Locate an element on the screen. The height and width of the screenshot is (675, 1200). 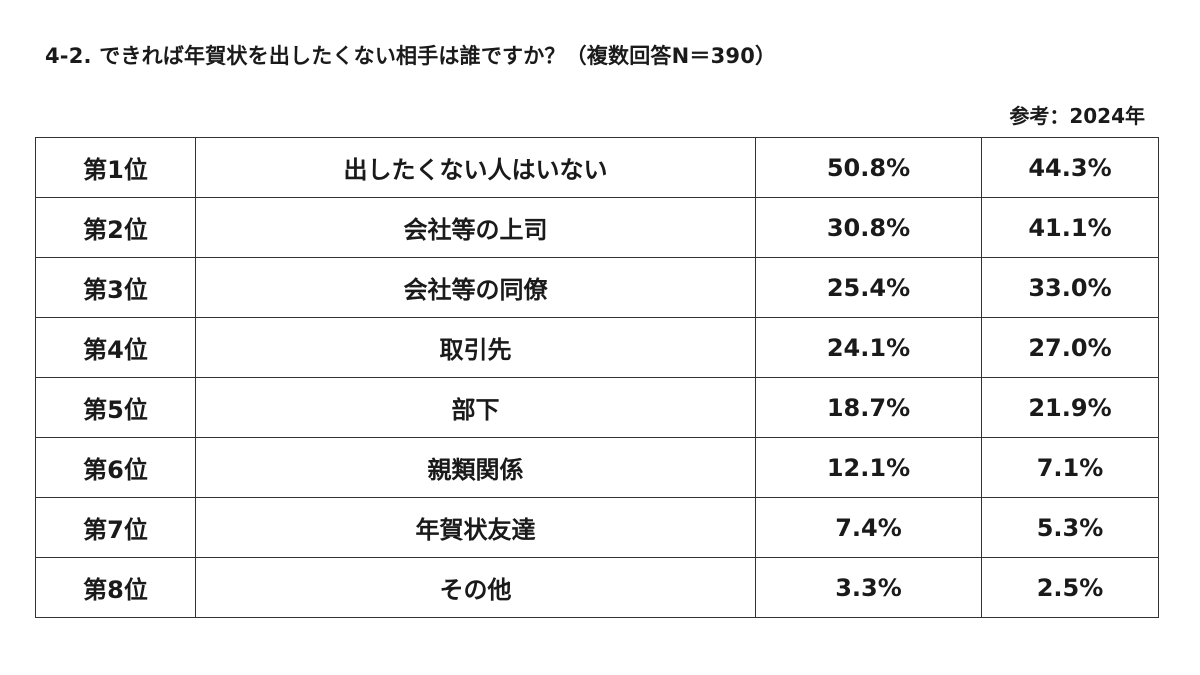
value-cell: 24.1% is located at coordinates (868, 347).